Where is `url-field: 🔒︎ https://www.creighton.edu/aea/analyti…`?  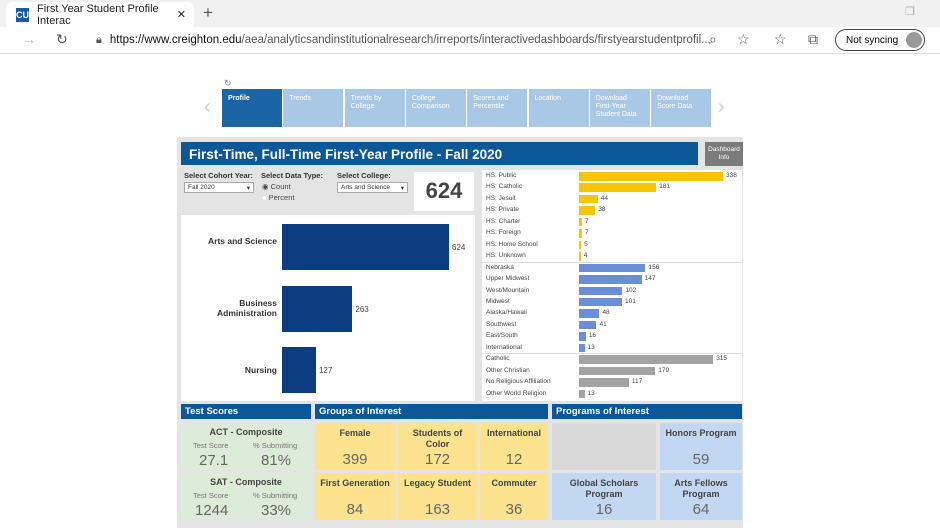 url-field: 🔒︎ https://www.creighton.edu/aea/analyti… is located at coordinates (410, 40).